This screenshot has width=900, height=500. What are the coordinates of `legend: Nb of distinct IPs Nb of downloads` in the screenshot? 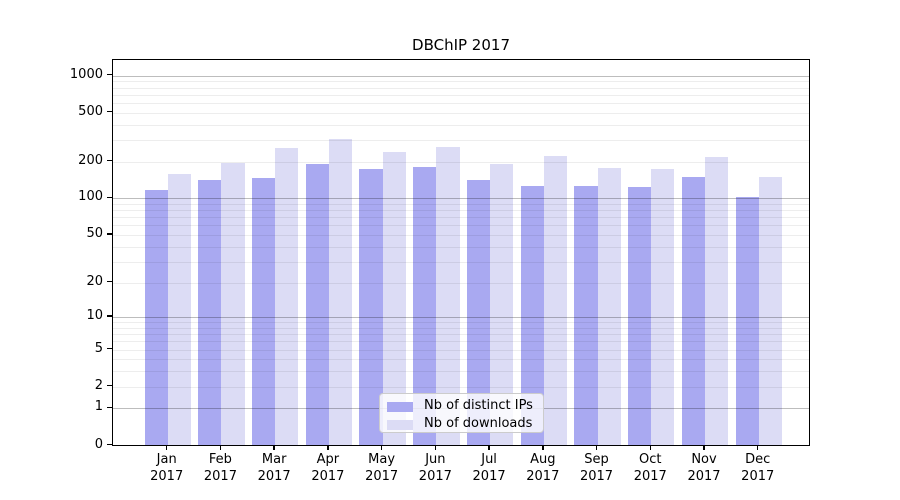 It's located at (461, 413).